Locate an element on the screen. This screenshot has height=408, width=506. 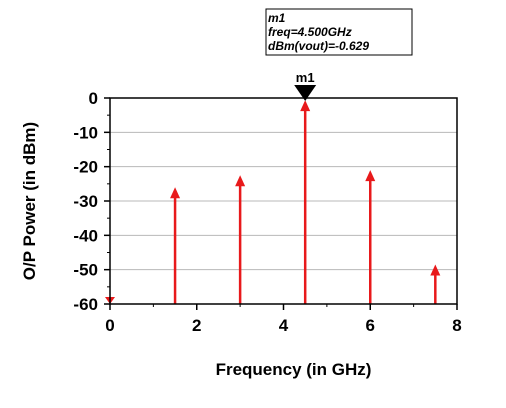
y-tick-label: -50 is located at coordinates (85, 270).